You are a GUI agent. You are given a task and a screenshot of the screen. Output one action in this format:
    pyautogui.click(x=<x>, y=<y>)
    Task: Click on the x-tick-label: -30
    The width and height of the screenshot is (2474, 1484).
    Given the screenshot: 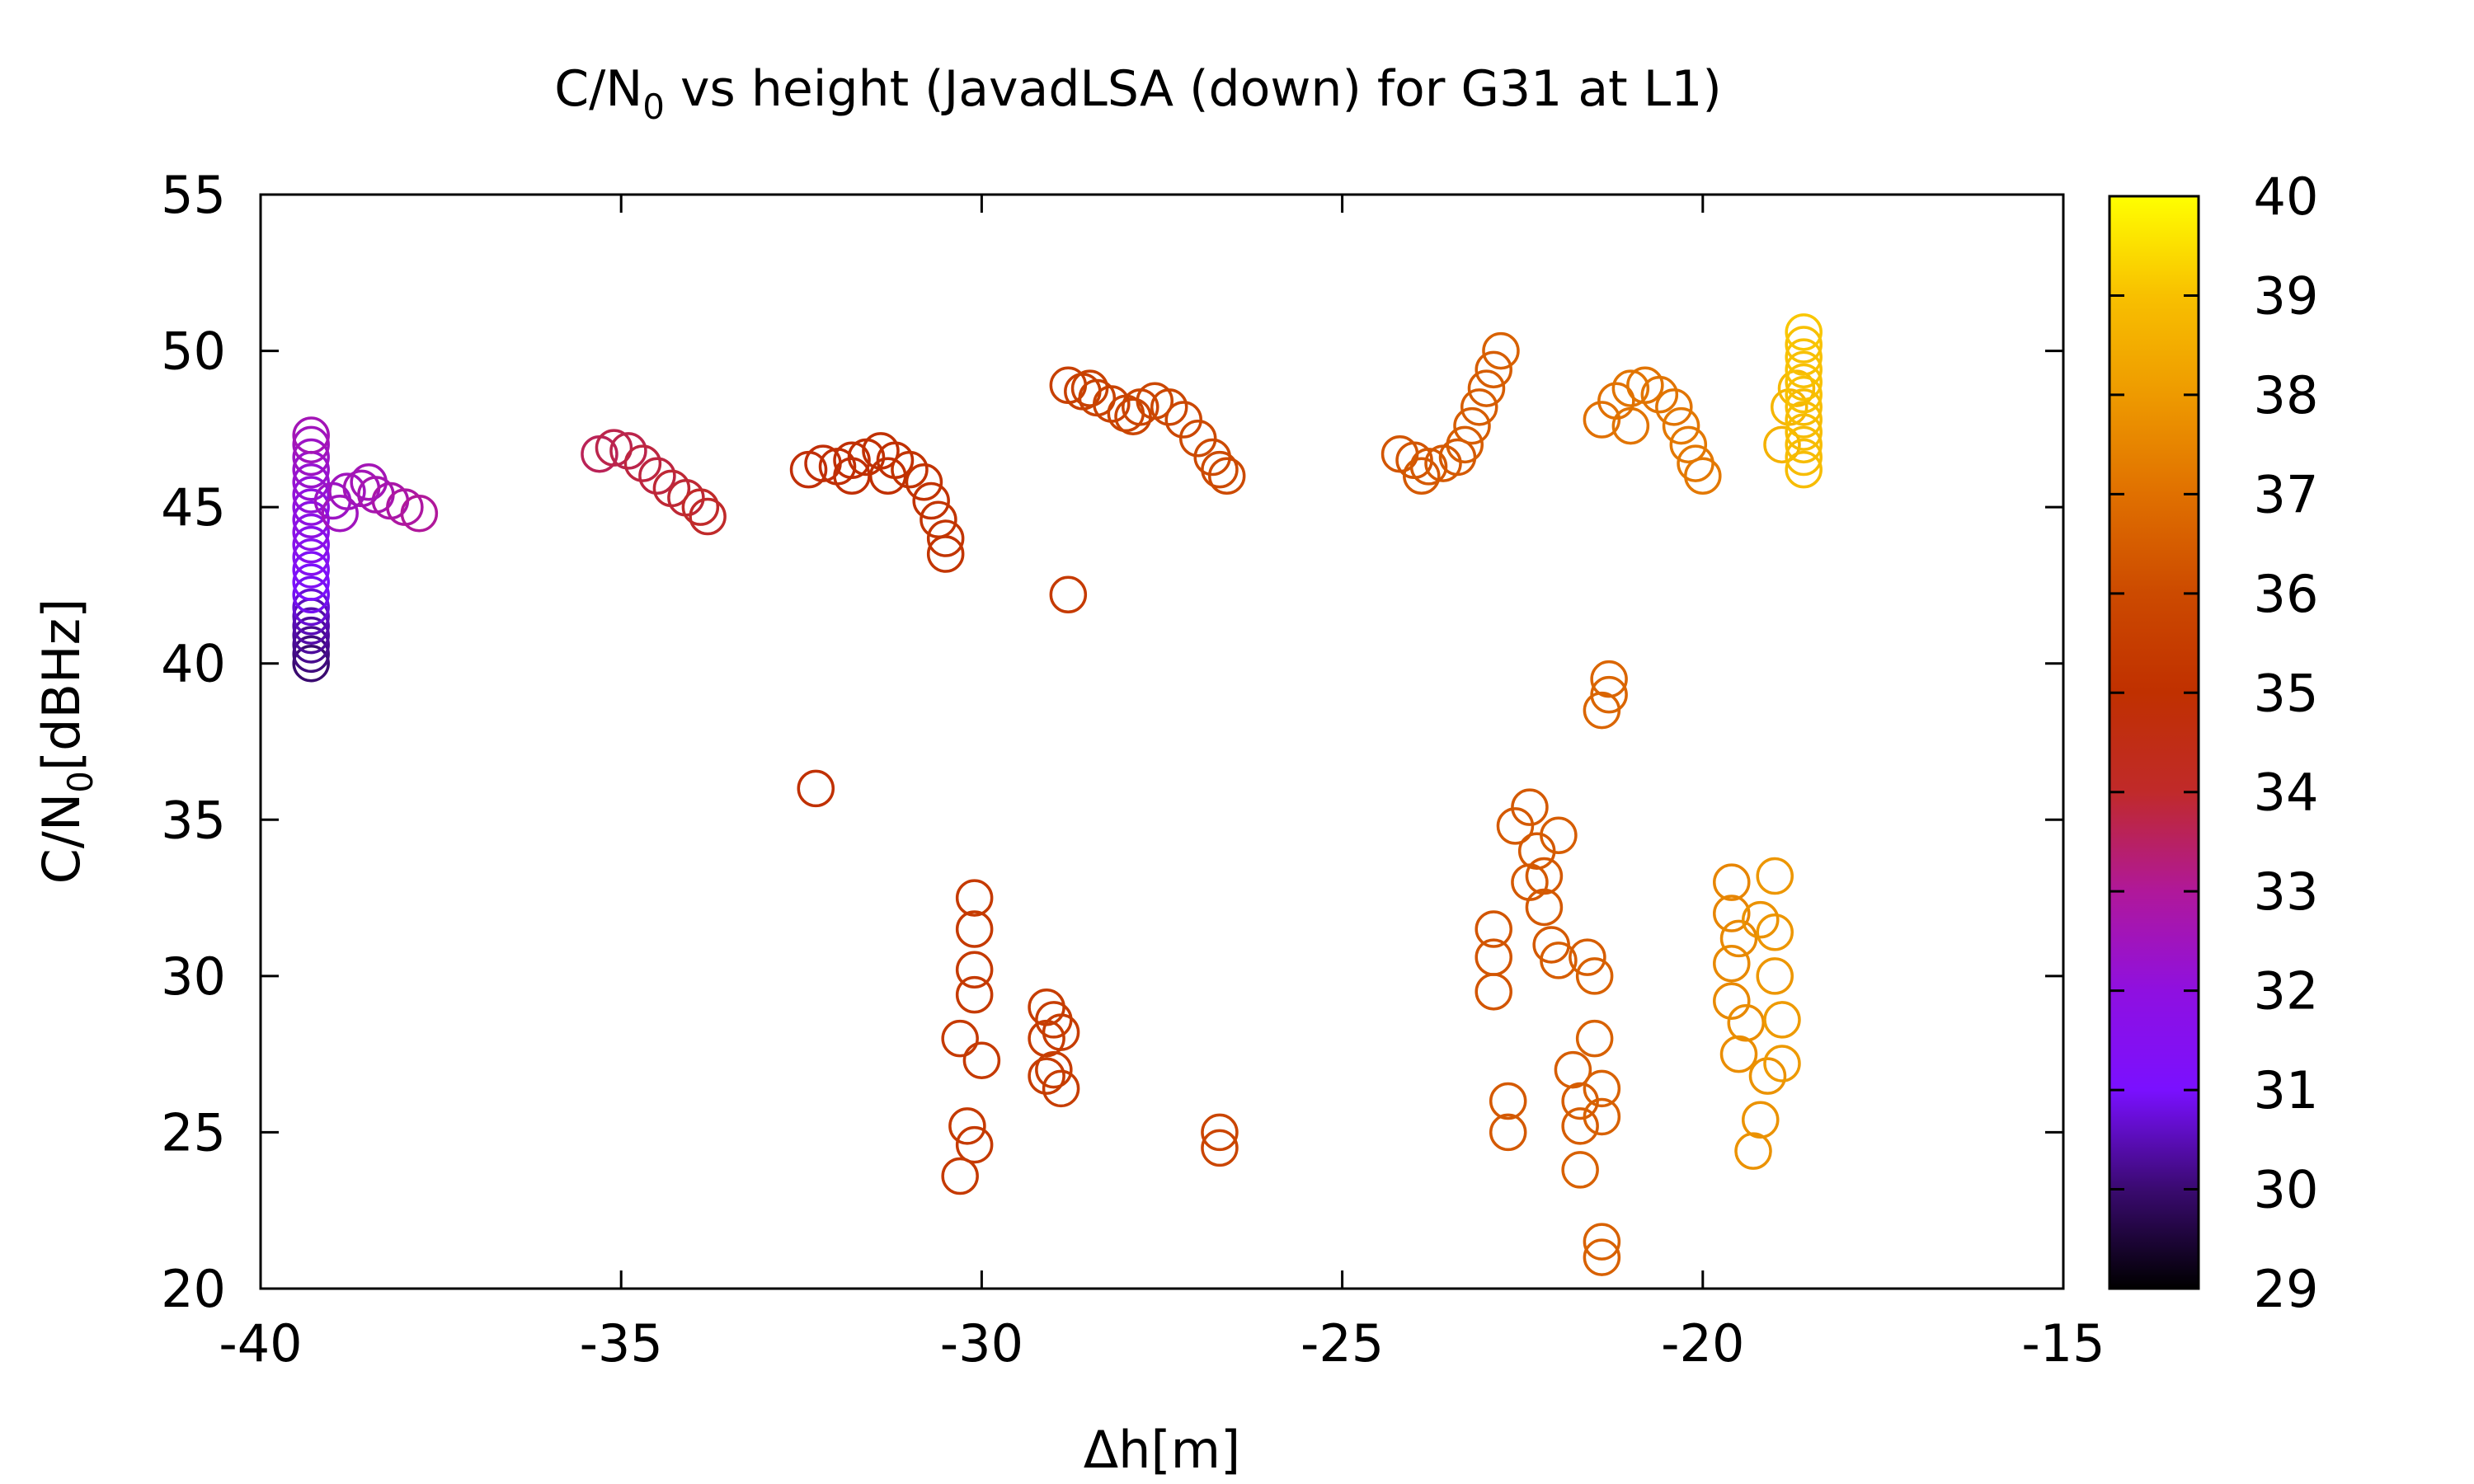 What is the action you would take?
    pyautogui.click(x=981, y=1343)
    